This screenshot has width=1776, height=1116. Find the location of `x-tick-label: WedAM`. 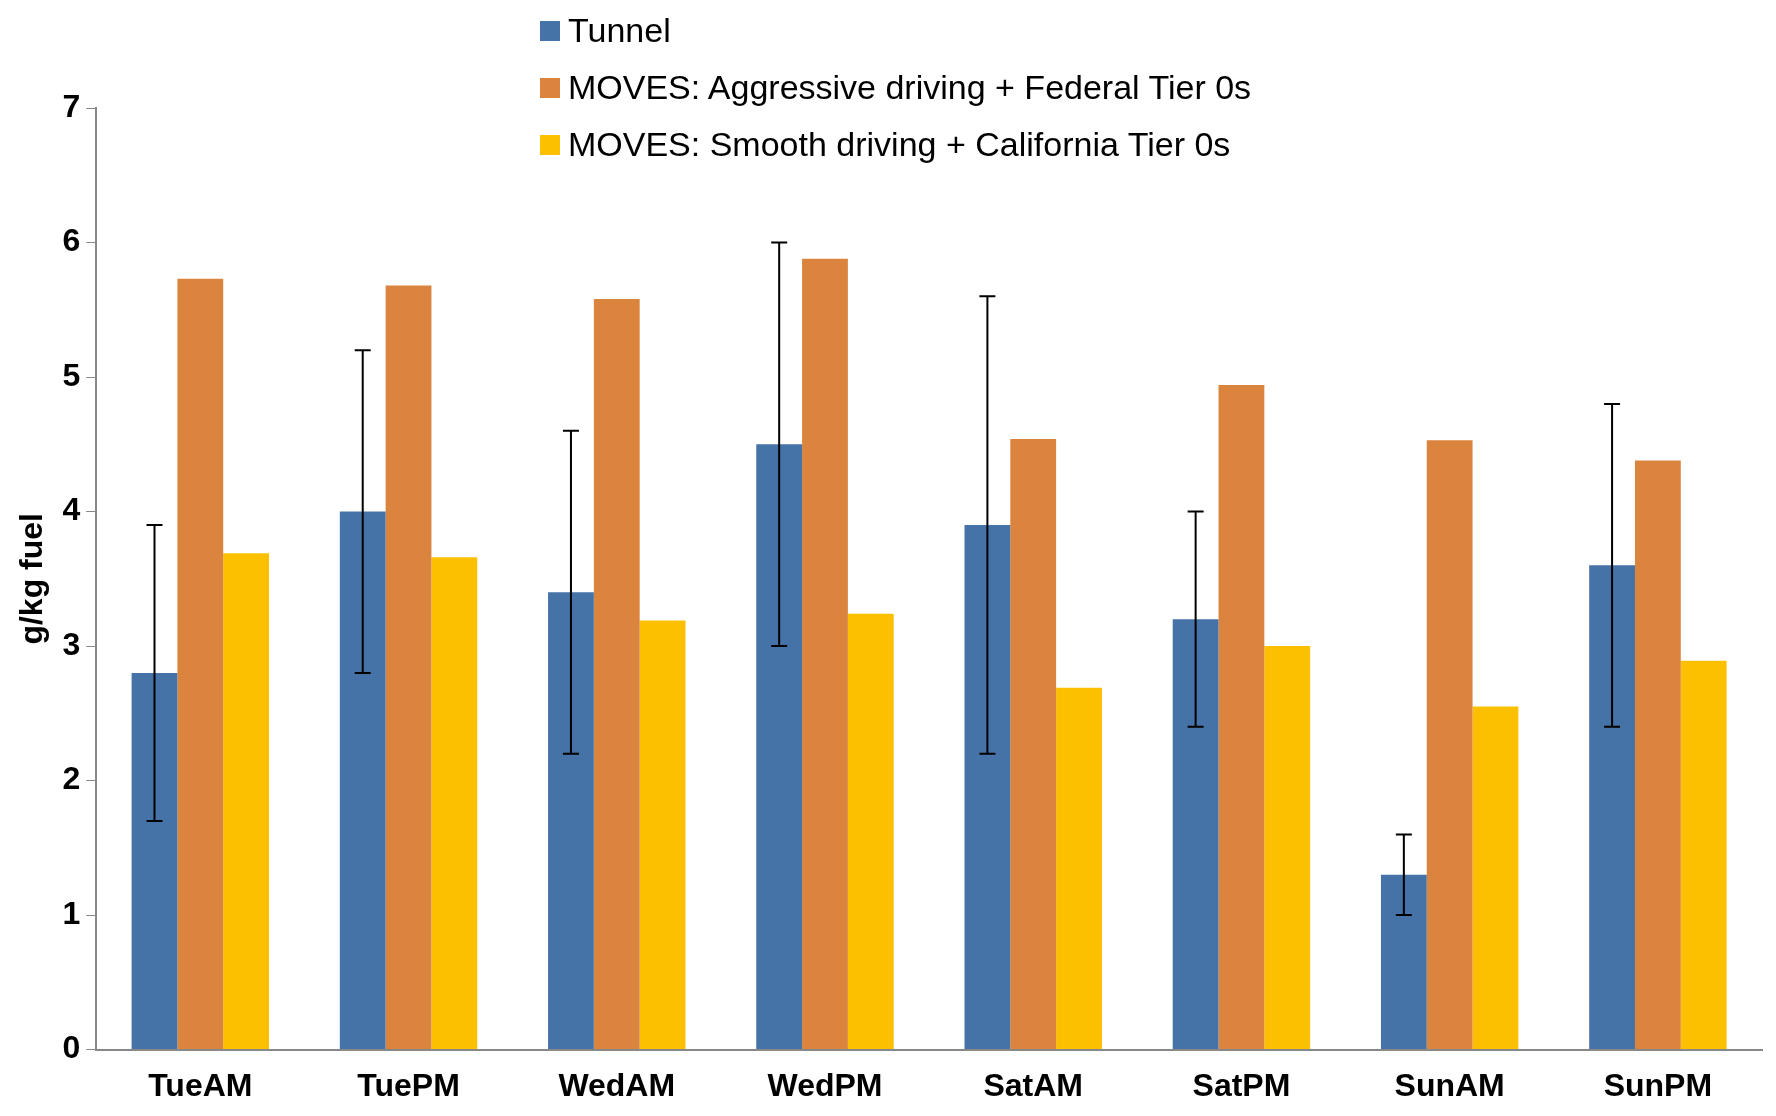

x-tick-label: WedAM is located at coordinates (617, 1084).